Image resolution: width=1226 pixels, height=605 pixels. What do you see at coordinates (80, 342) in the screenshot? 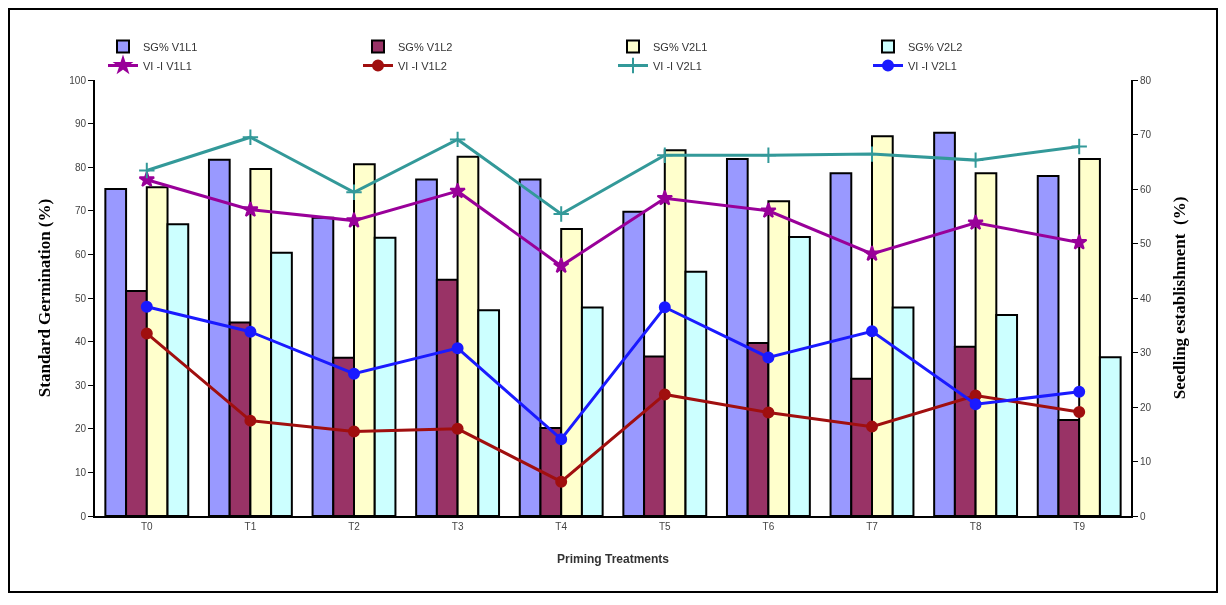
I see `y-tick-label: 40` at bounding box center [80, 342].